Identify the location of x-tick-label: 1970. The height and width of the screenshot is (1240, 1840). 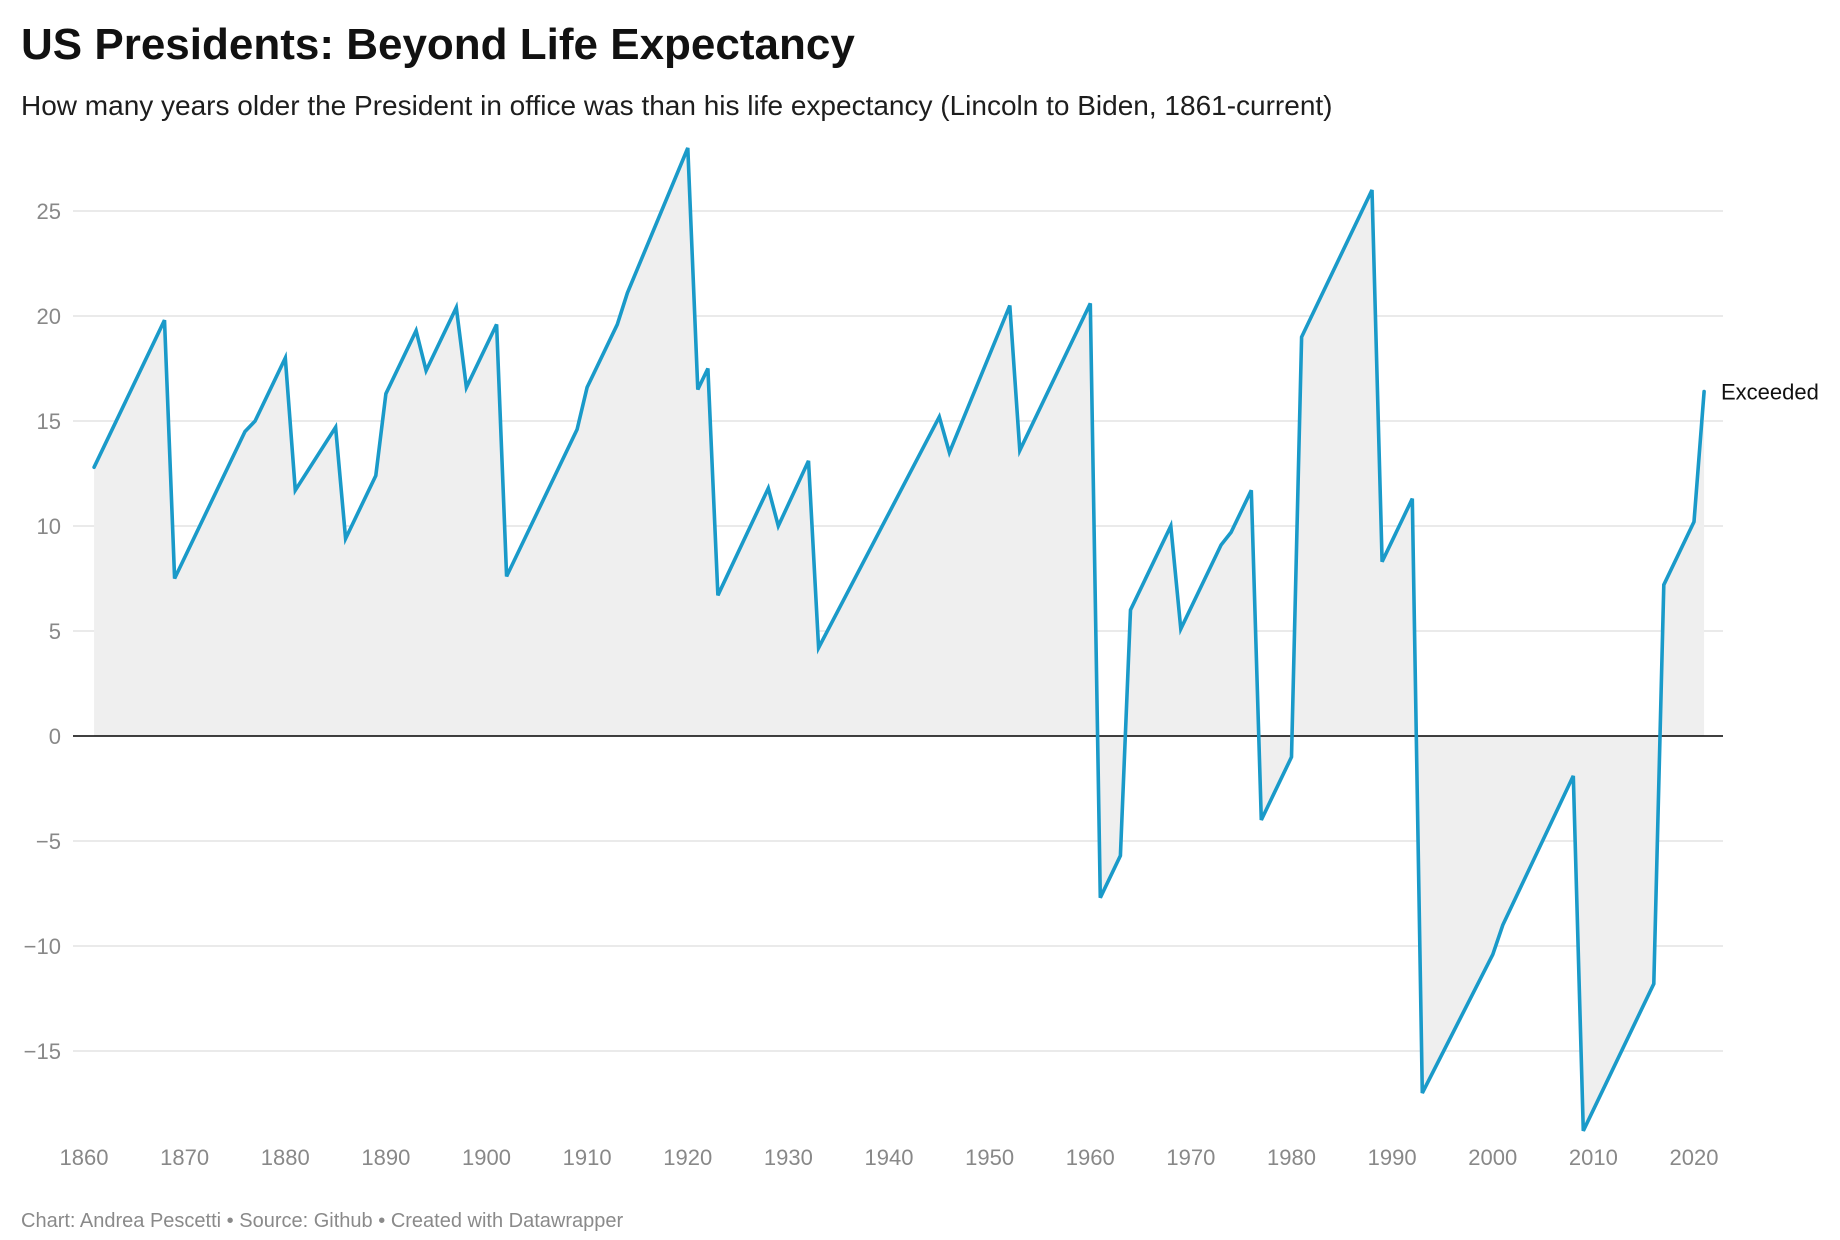
(1190, 1157).